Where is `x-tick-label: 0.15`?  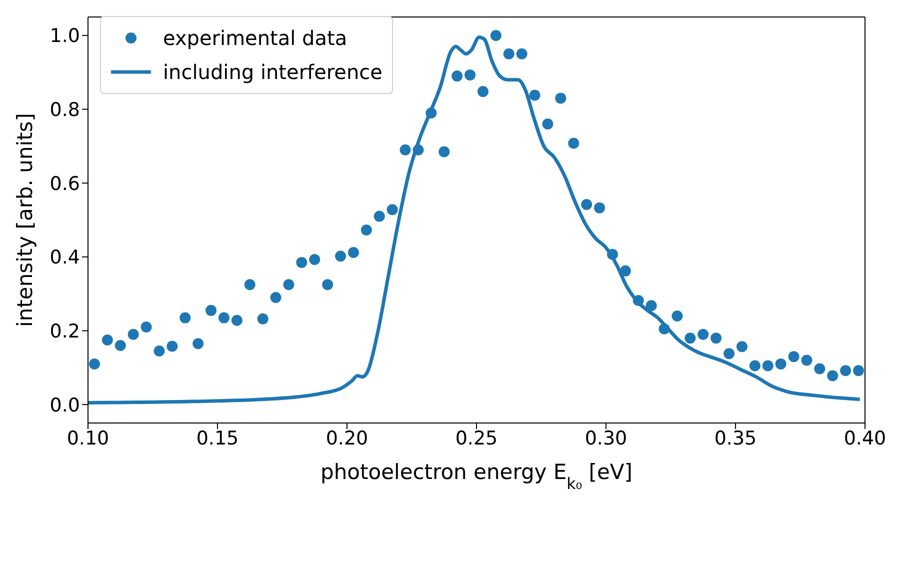
x-tick-label: 0.15 is located at coordinates (217, 438).